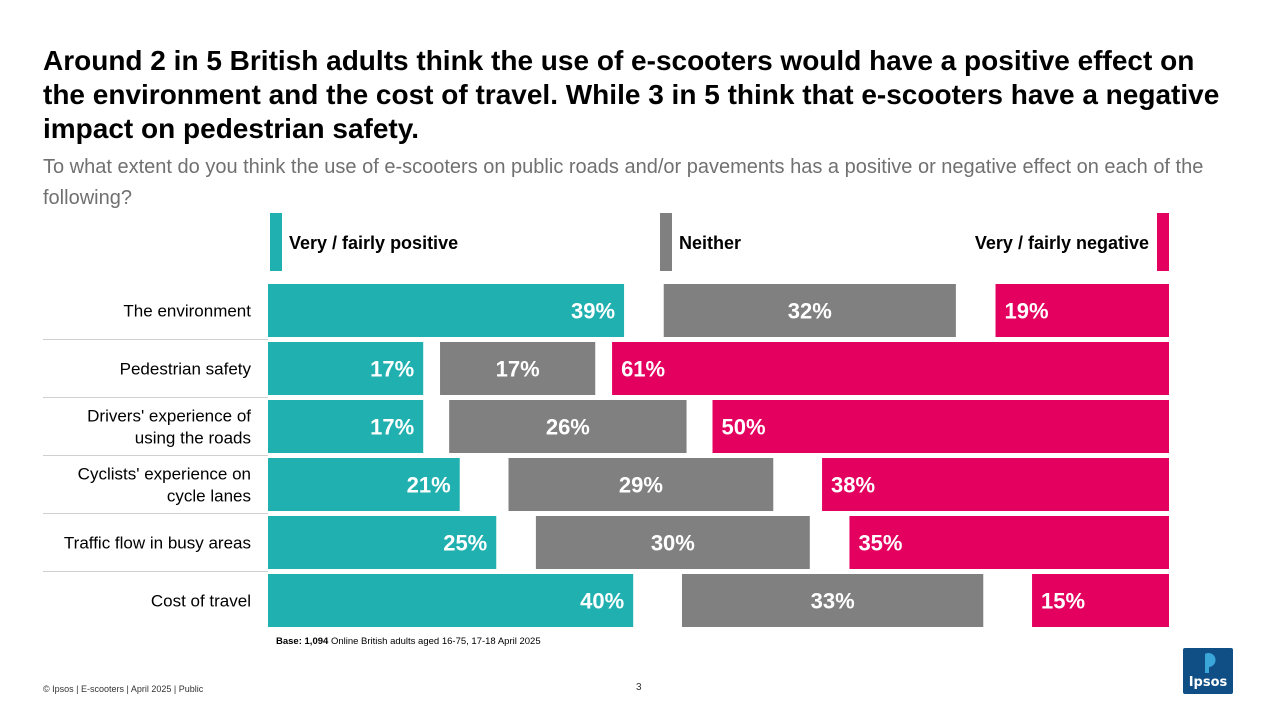 This screenshot has width=1280, height=720. I want to click on bar-neither-label: 29%, so click(641, 485).